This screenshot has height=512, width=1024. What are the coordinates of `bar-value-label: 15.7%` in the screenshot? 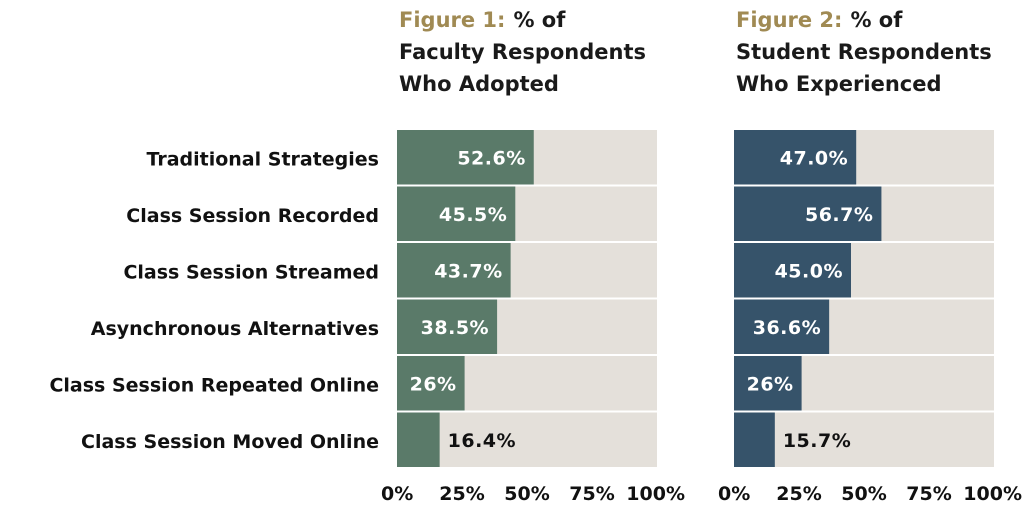 It's located at (817, 441).